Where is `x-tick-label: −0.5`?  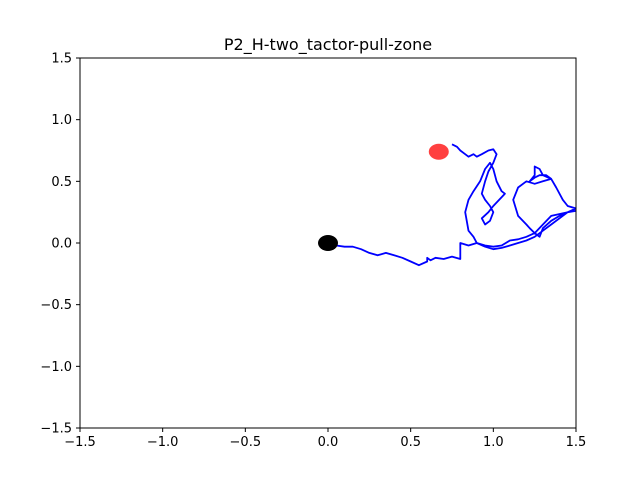
x-tick-label: −0.5 is located at coordinates (246, 442).